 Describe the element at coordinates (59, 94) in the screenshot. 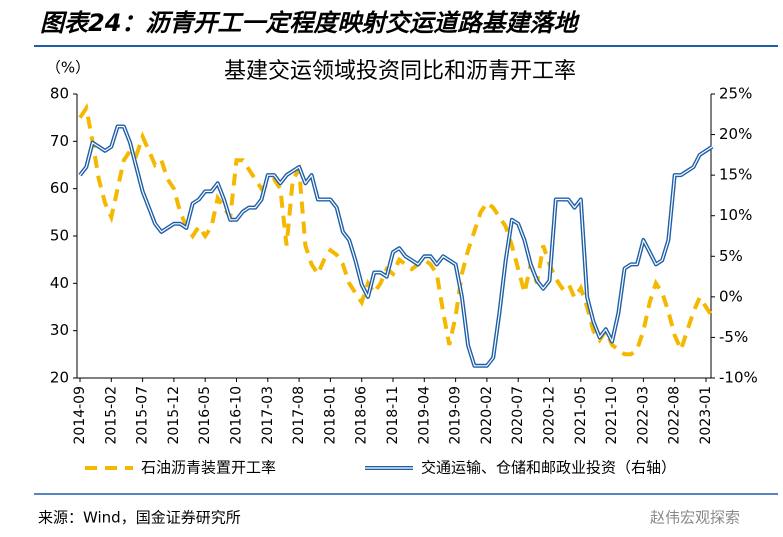

I see `y-tick-label: 80` at that location.